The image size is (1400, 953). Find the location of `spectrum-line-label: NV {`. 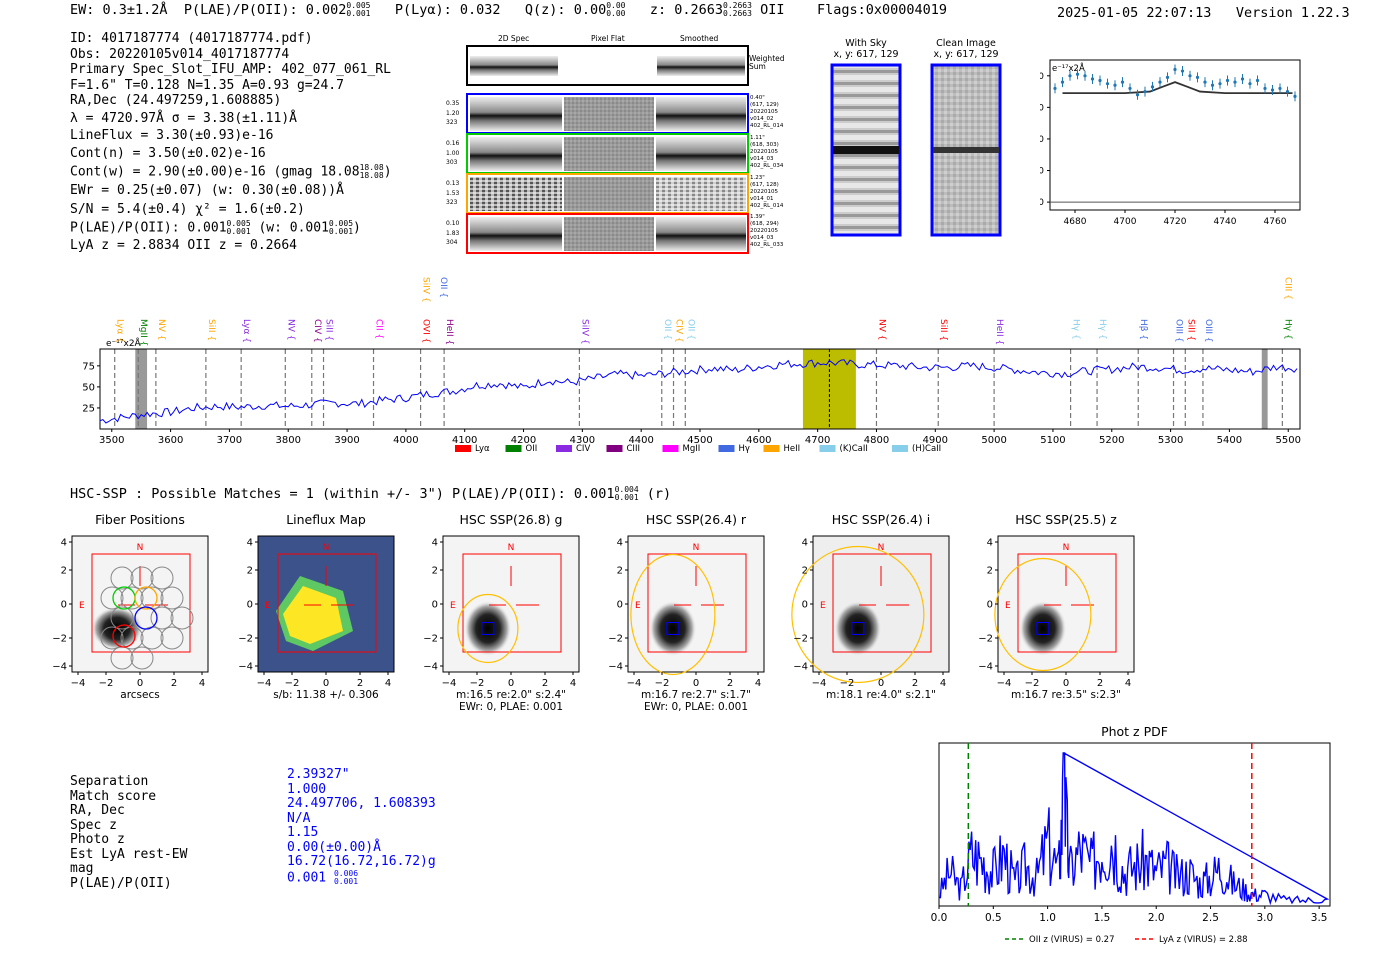

spectrum-line-label: NV { is located at coordinates (290, 329).